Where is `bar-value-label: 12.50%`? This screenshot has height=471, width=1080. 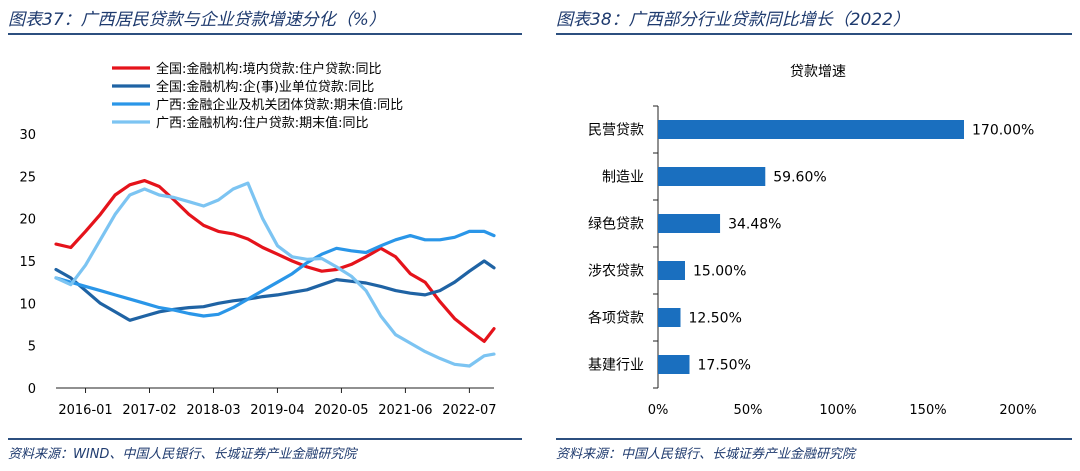 bar-value-label: 12.50% is located at coordinates (715, 319).